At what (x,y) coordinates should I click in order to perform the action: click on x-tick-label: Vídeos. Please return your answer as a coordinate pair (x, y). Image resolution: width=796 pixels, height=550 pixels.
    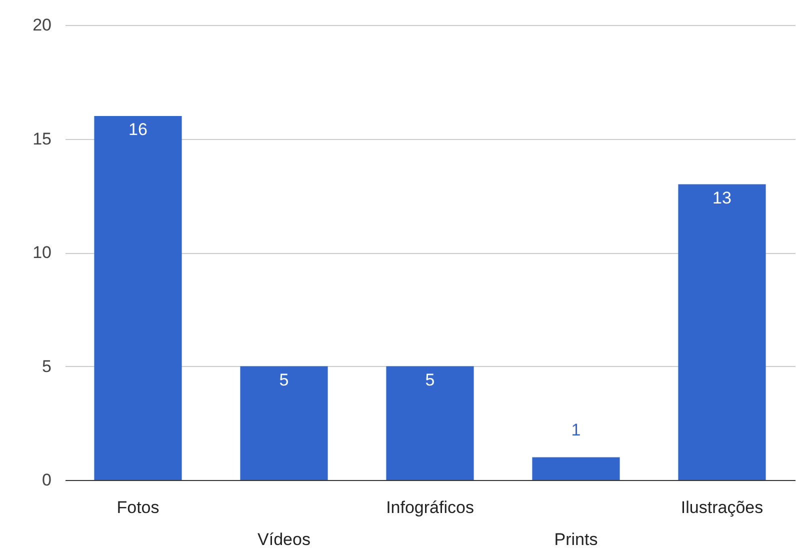
    Looking at the image, I should click on (284, 539).